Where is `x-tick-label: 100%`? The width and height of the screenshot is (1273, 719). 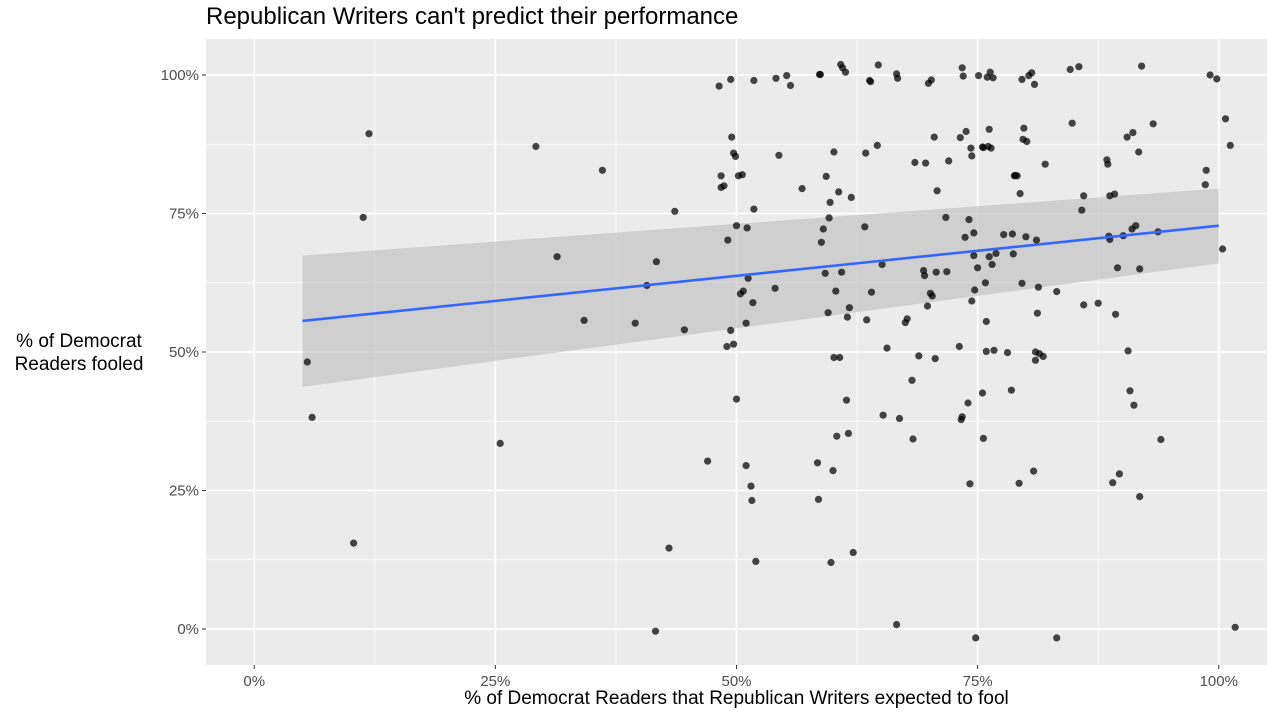 x-tick-label: 100% is located at coordinates (1219, 681).